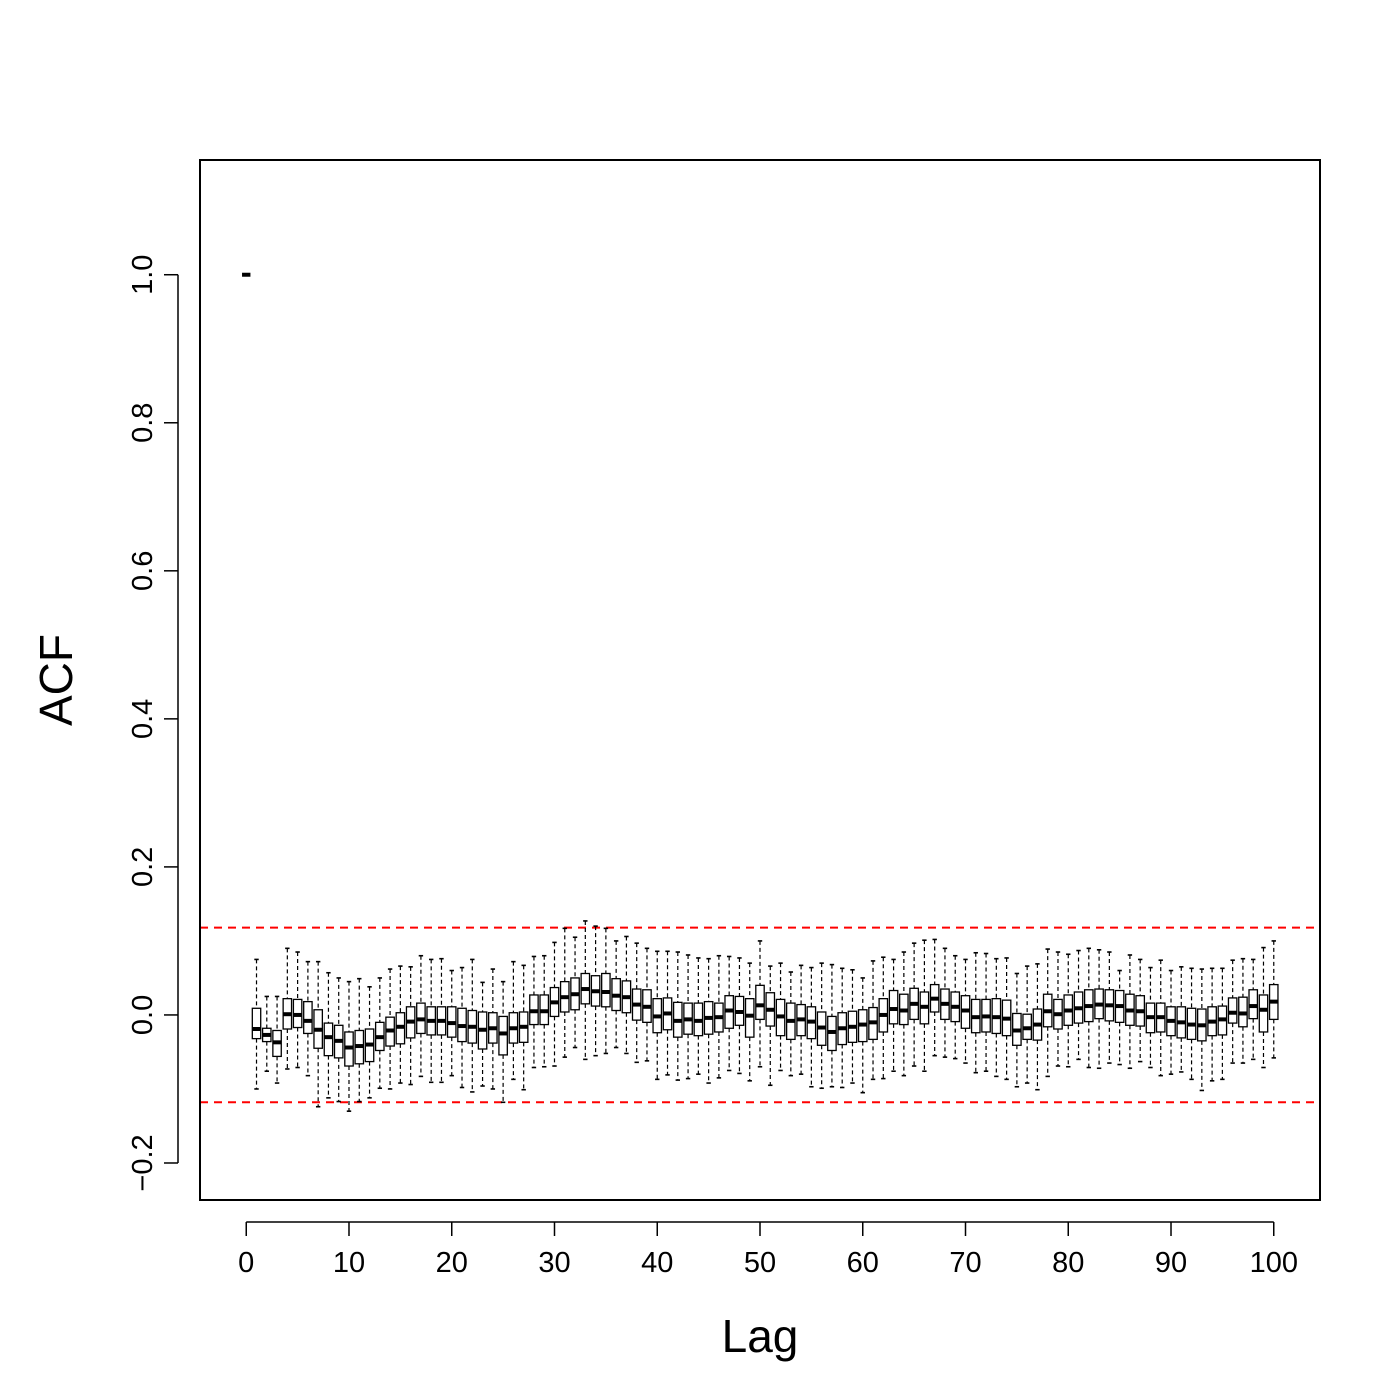 This screenshot has height=1400, width=1400. Describe the element at coordinates (143, 571) in the screenshot. I see `y-tick-label: 0.6` at that location.